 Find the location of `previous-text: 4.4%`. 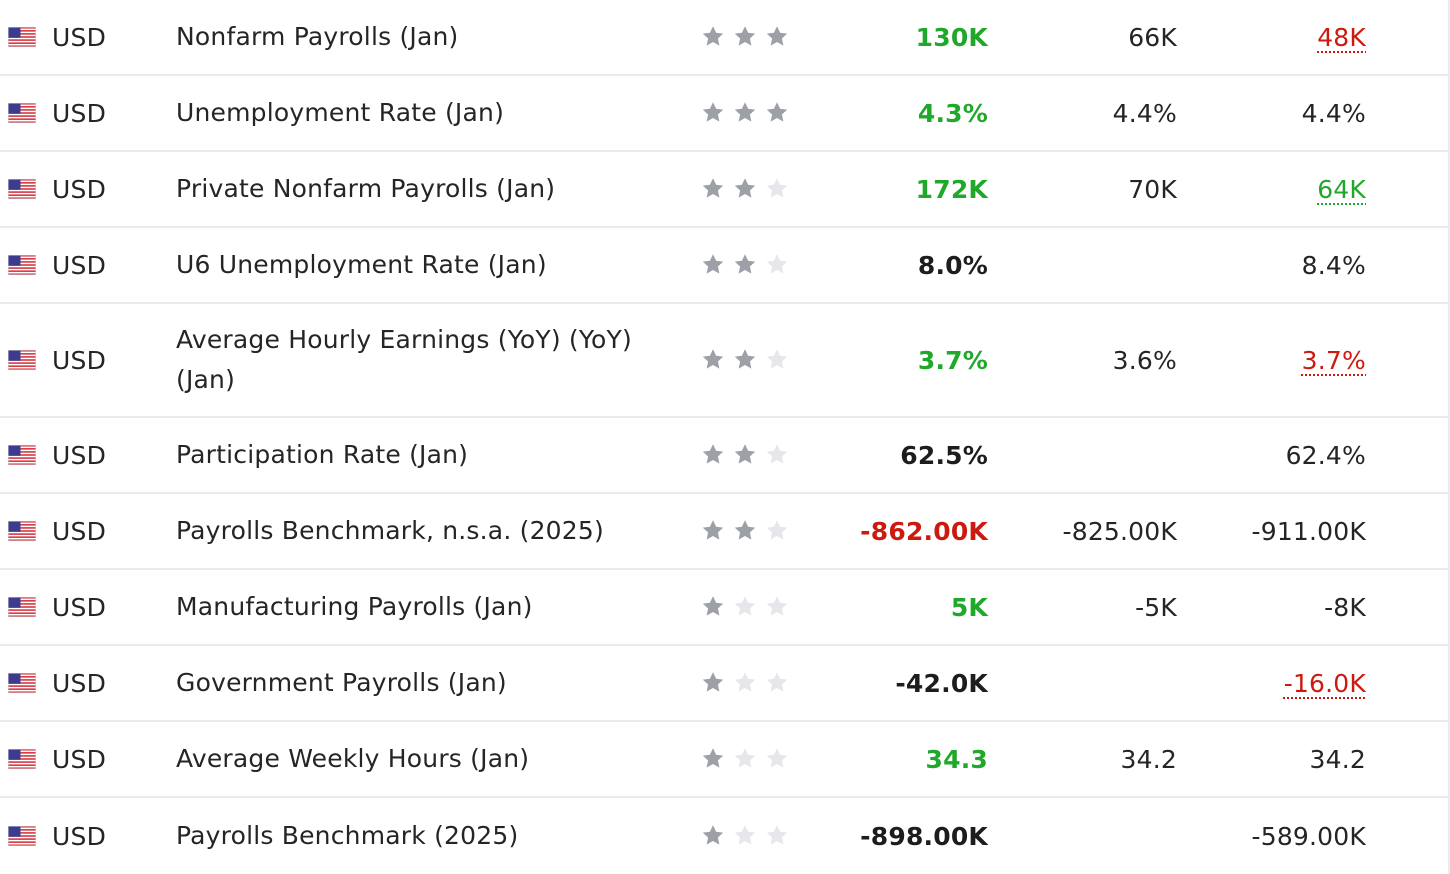

previous-text: 4.4% is located at coordinates (1333, 113).